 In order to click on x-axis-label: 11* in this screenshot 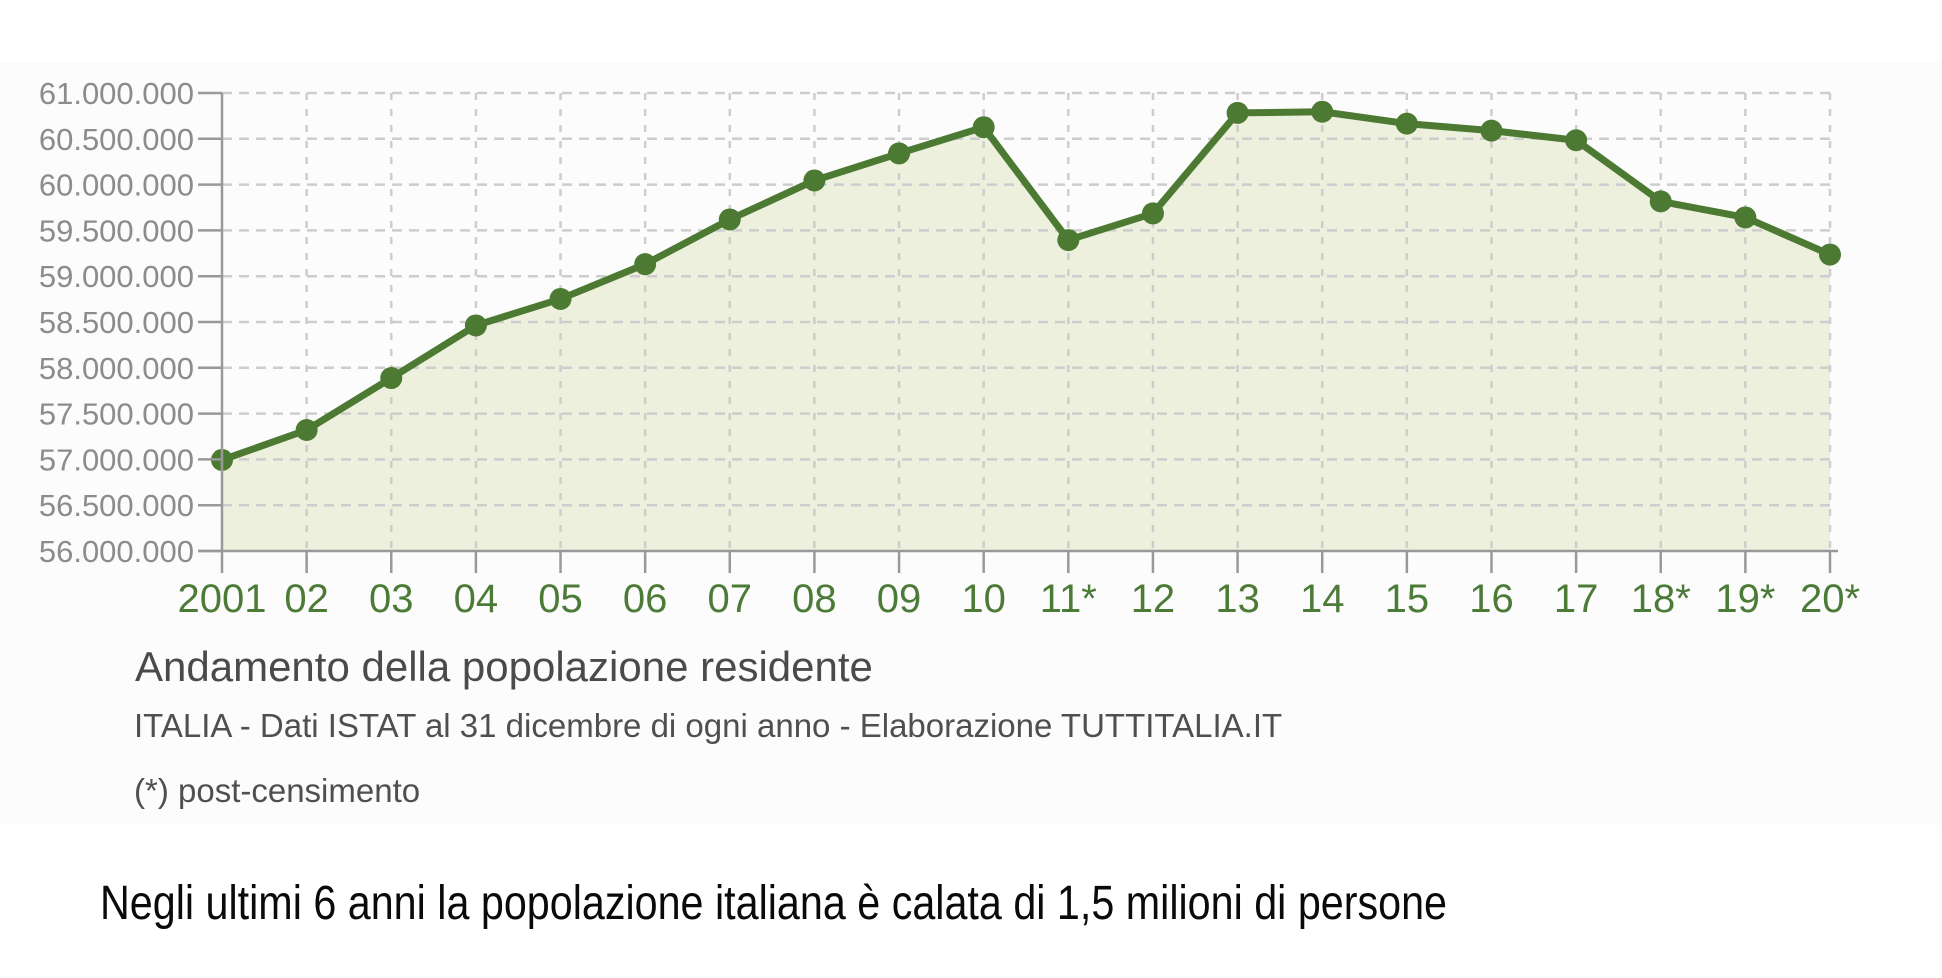, I will do `click(1068, 599)`.